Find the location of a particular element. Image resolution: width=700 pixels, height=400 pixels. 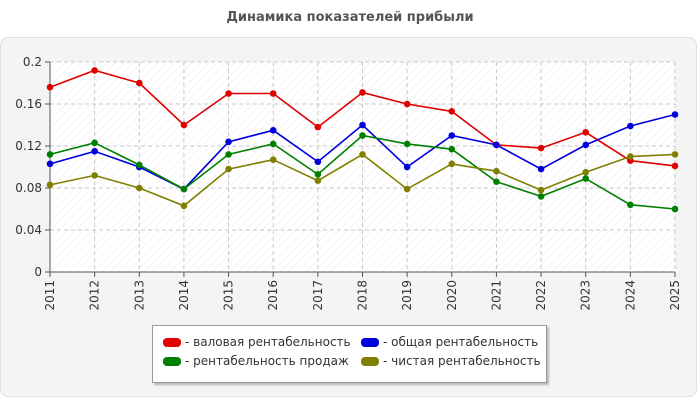

x-tick-label: 2011 is located at coordinates (50, 295).